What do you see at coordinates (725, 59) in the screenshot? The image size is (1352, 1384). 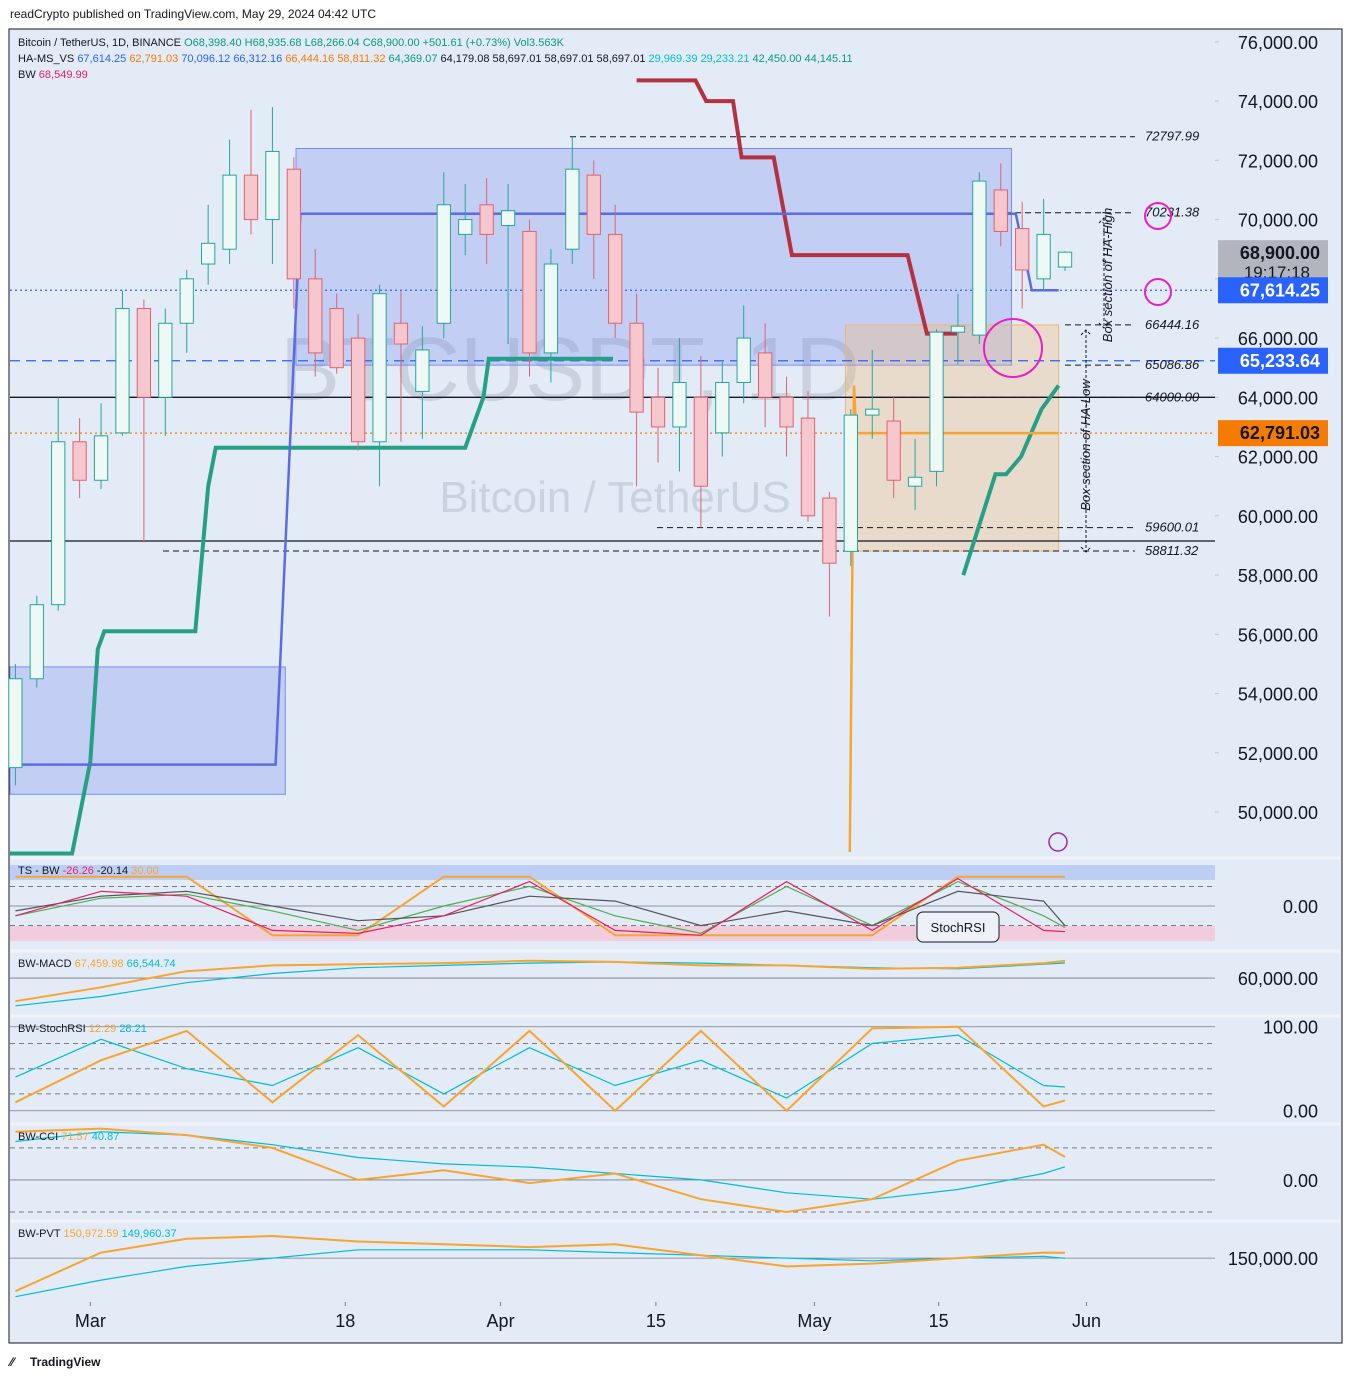 I see `legend-item: 29,233.21` at bounding box center [725, 59].